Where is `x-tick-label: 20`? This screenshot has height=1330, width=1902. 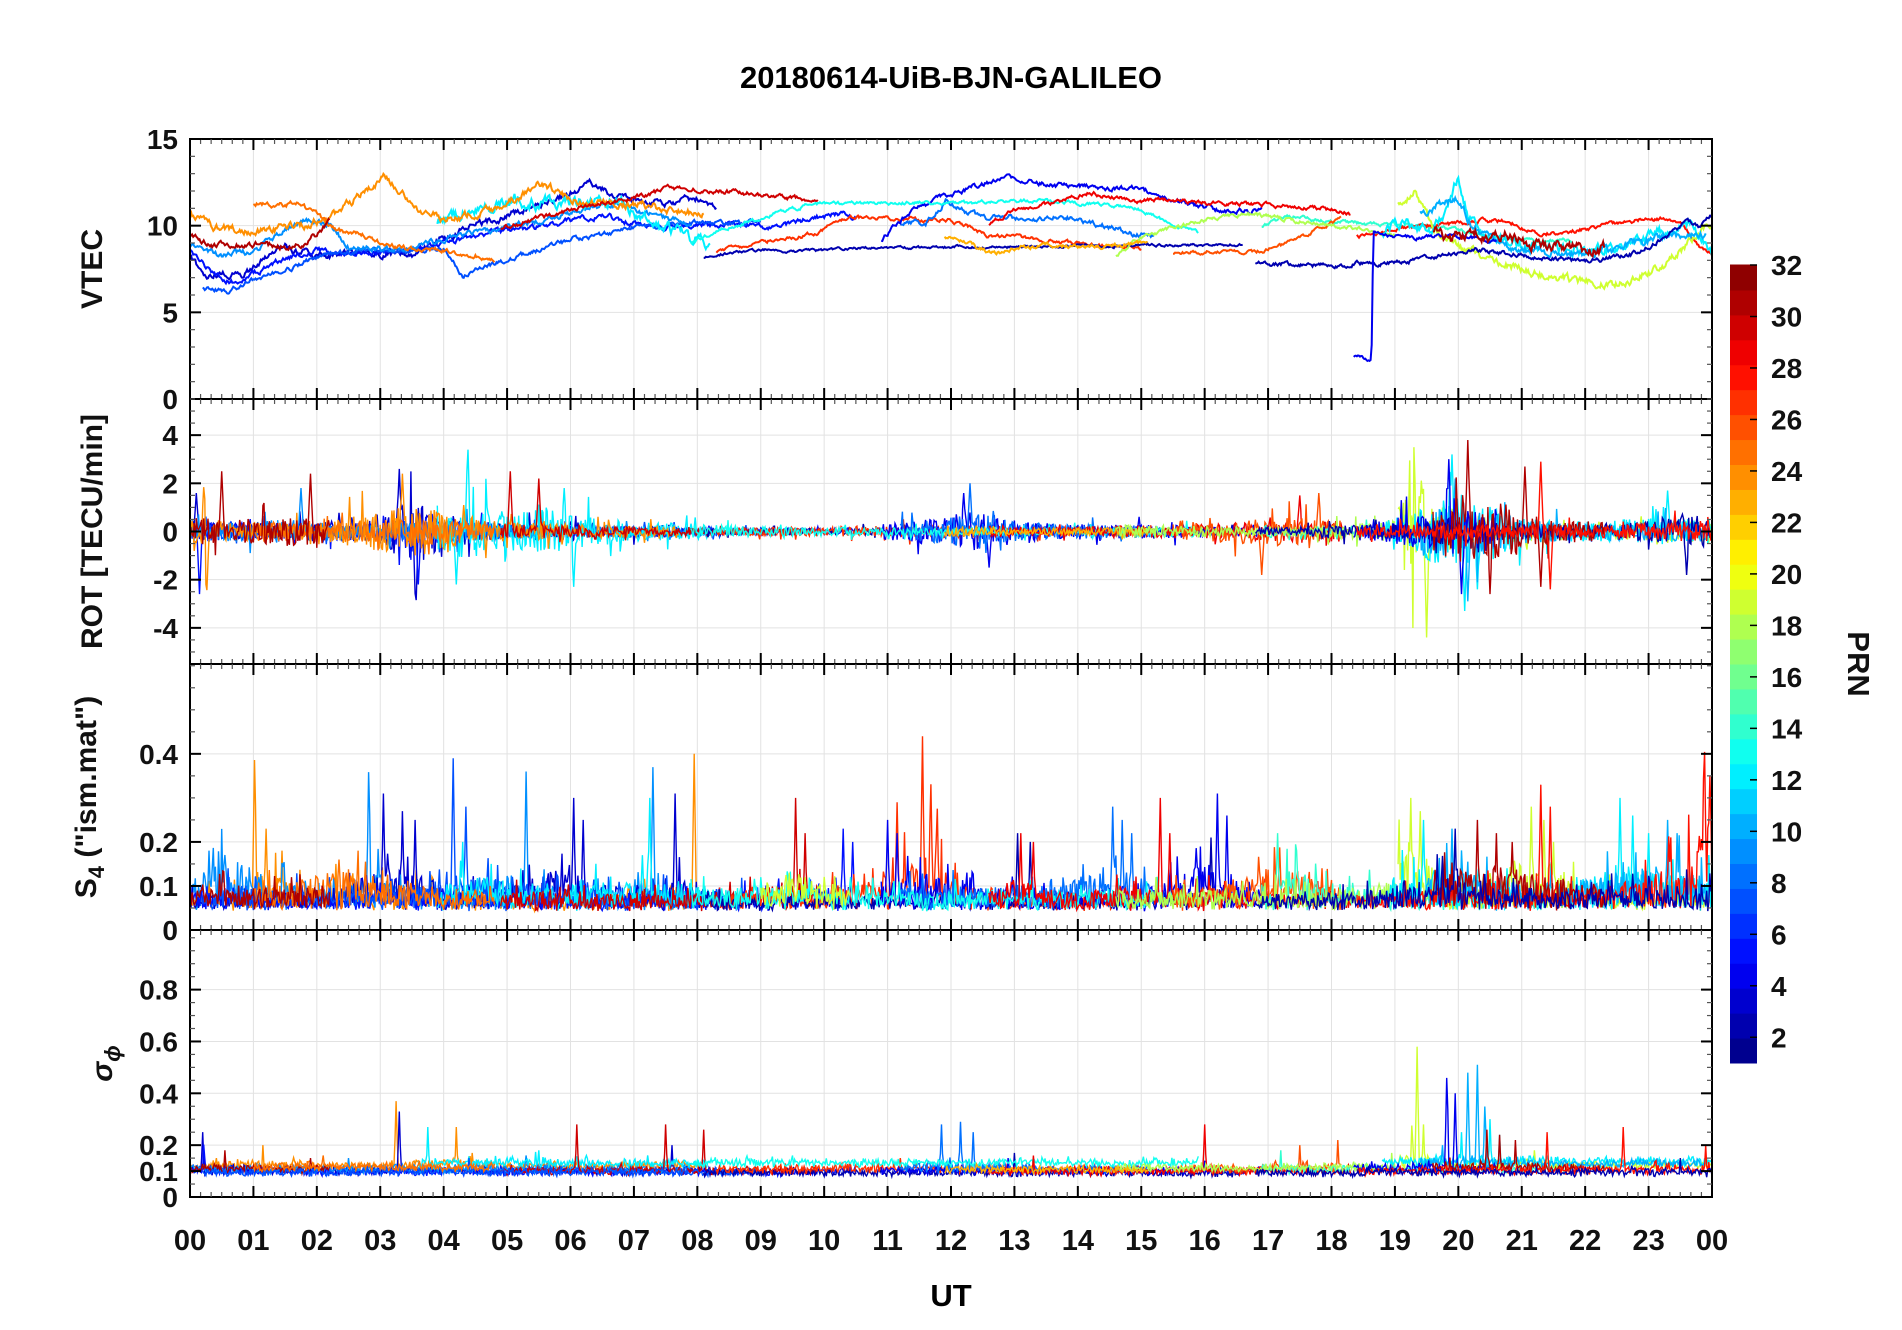 x-tick-label: 20 is located at coordinates (1458, 1241).